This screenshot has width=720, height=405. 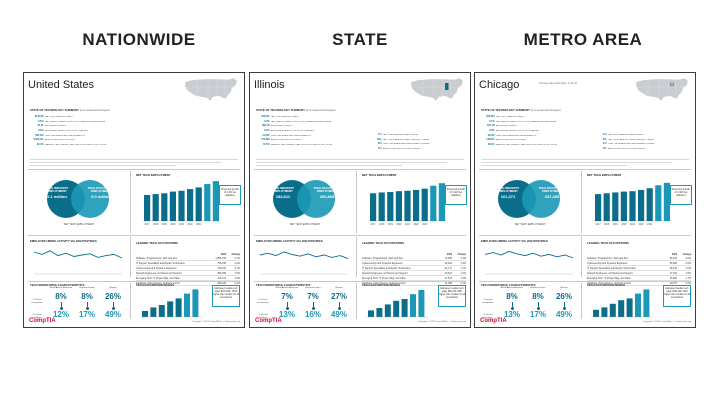 I want to click on occupation-change: 1.9%, so click(x=463, y=263).